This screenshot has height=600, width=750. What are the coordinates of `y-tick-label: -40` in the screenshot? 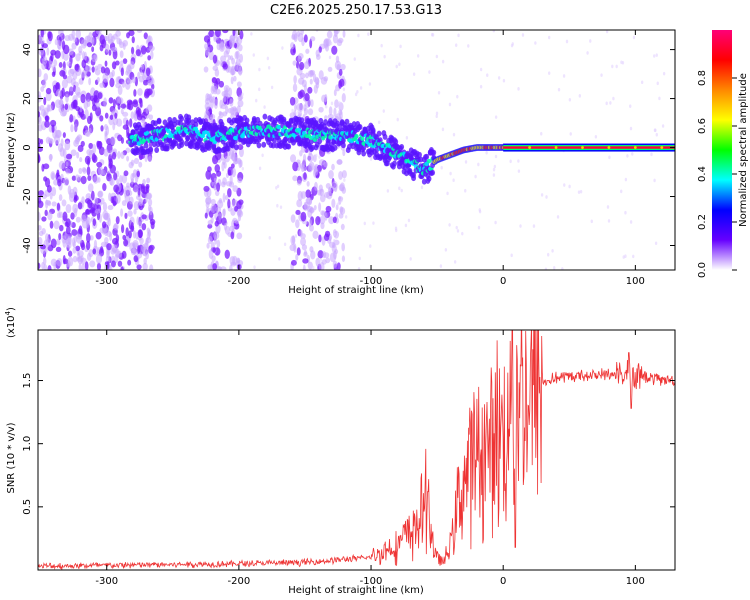 It's located at (27, 245).